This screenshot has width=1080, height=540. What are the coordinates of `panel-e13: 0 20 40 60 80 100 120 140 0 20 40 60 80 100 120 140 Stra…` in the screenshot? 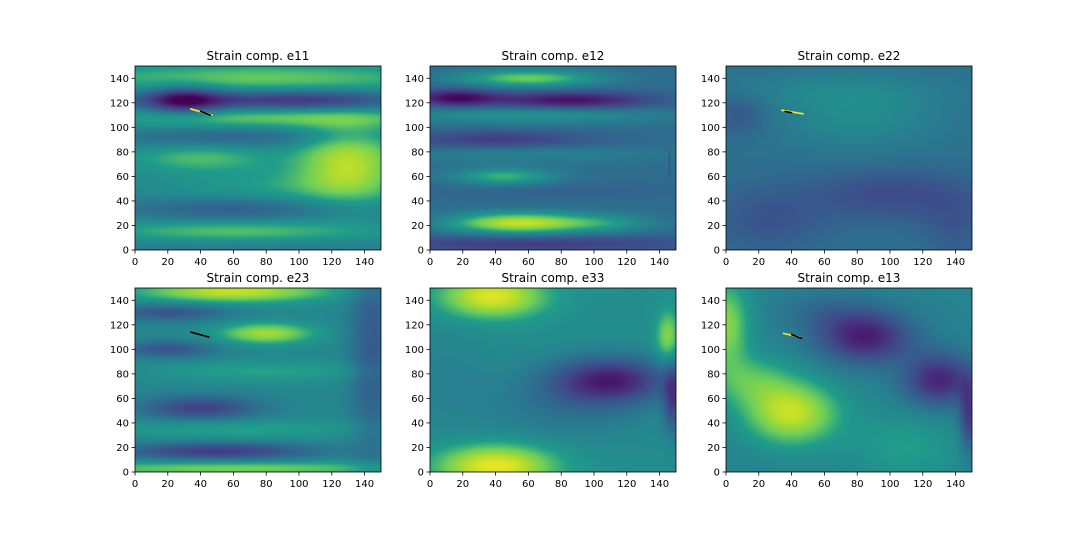 It's located at (837, 380).